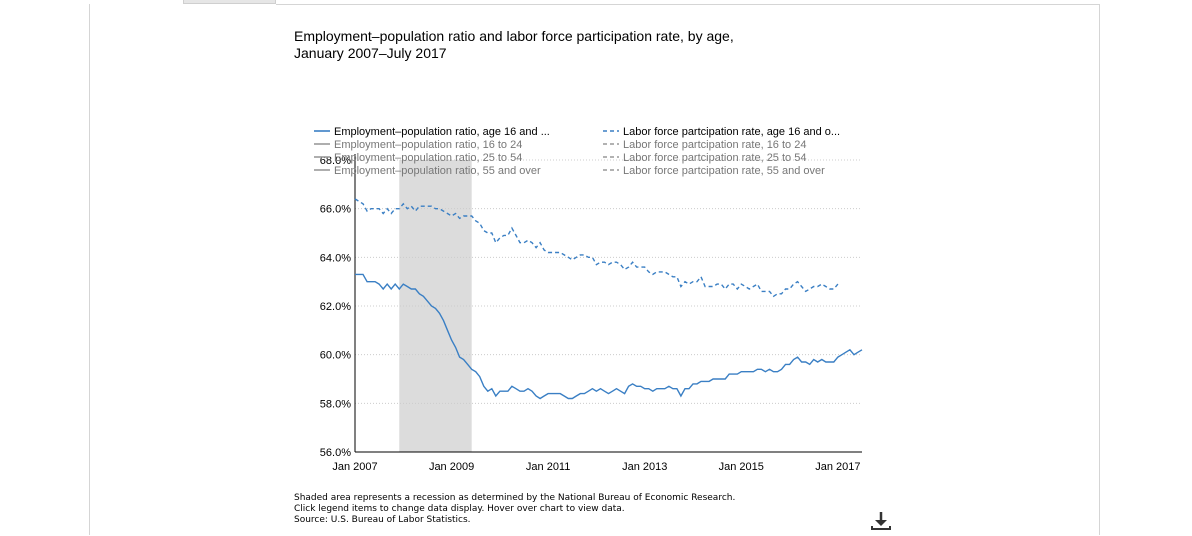  I want to click on legend-item: Employment–population ratio, 55 and over, so click(437, 171).